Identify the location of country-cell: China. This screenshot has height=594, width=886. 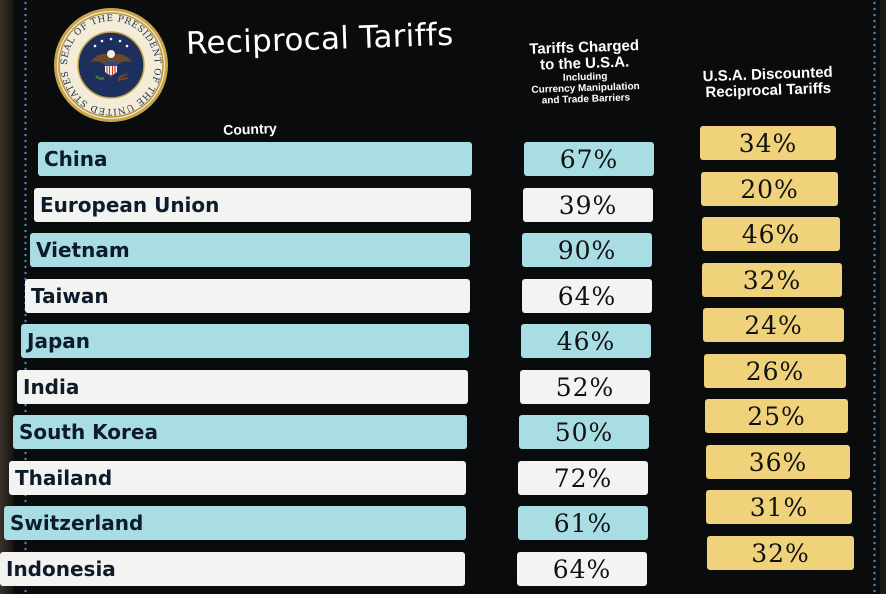
(255, 159).